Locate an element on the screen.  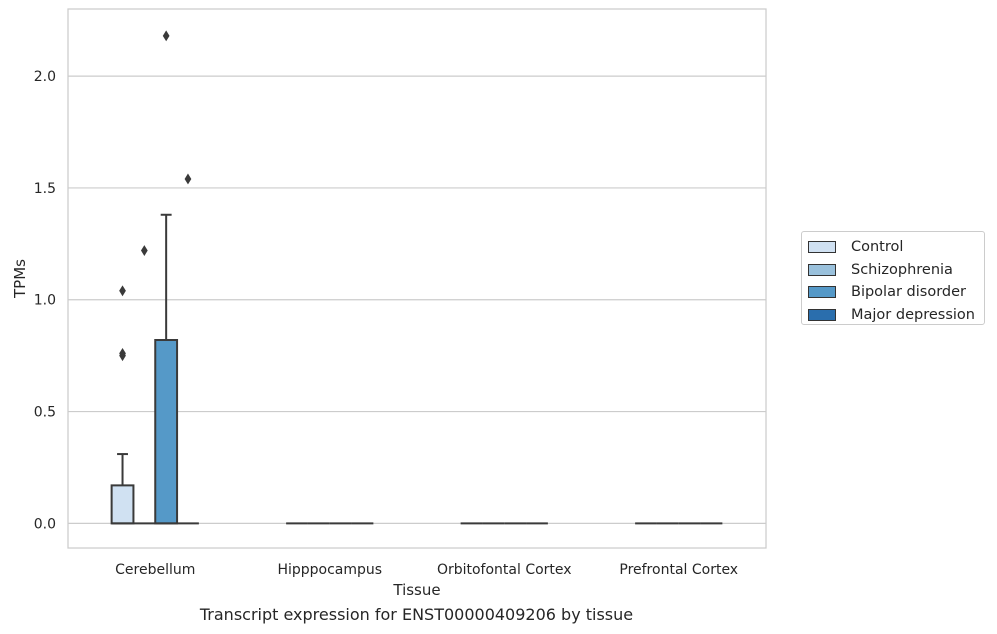
legend-item: Major depression is located at coordinates (896, 315).